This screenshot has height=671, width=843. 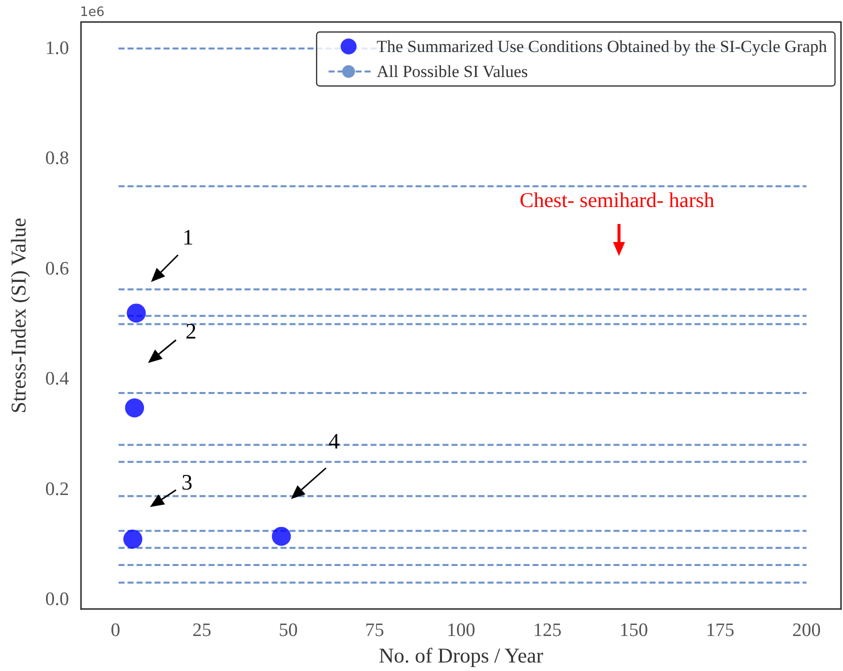 What do you see at coordinates (288, 631) in the screenshot?
I see `x-tick-label: 50` at bounding box center [288, 631].